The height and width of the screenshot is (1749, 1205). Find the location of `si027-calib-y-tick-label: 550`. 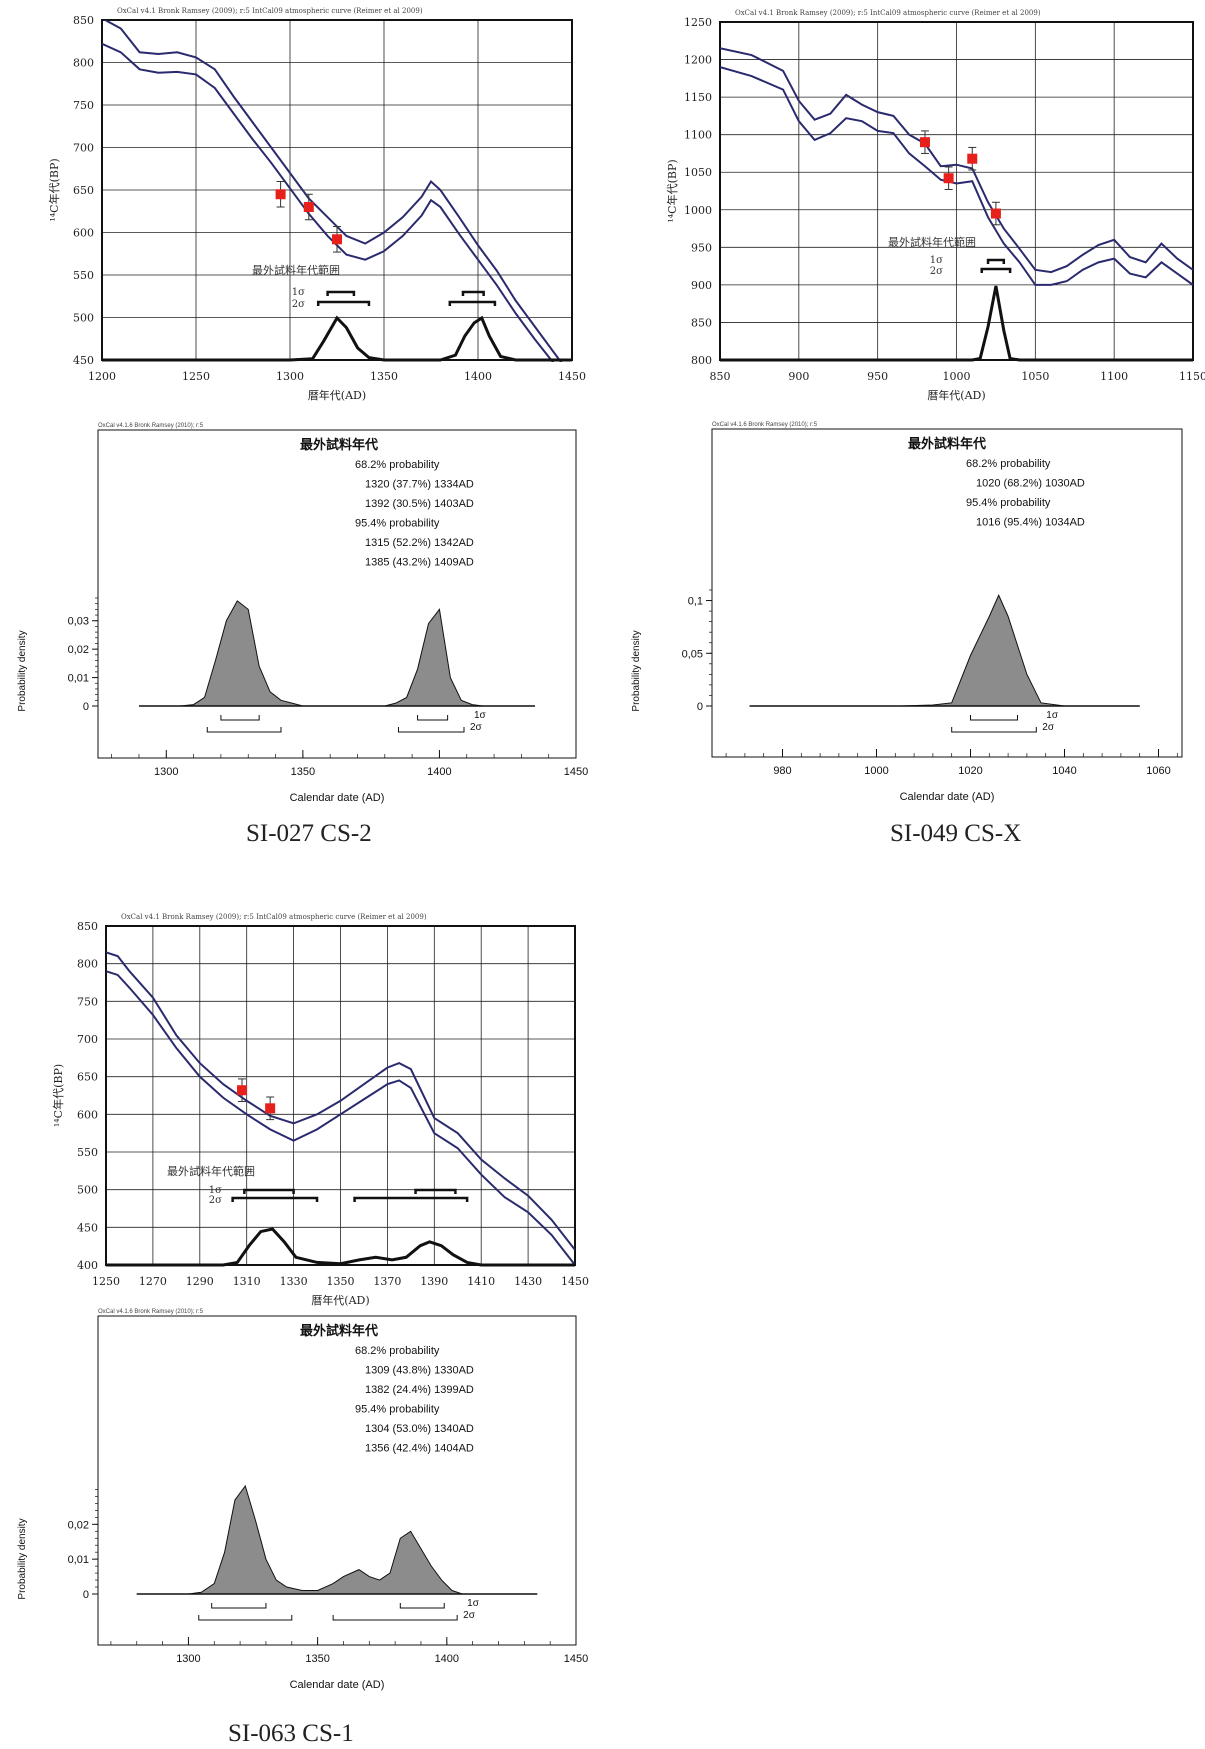

si027-calib-y-tick-label: 550 is located at coordinates (83, 275).